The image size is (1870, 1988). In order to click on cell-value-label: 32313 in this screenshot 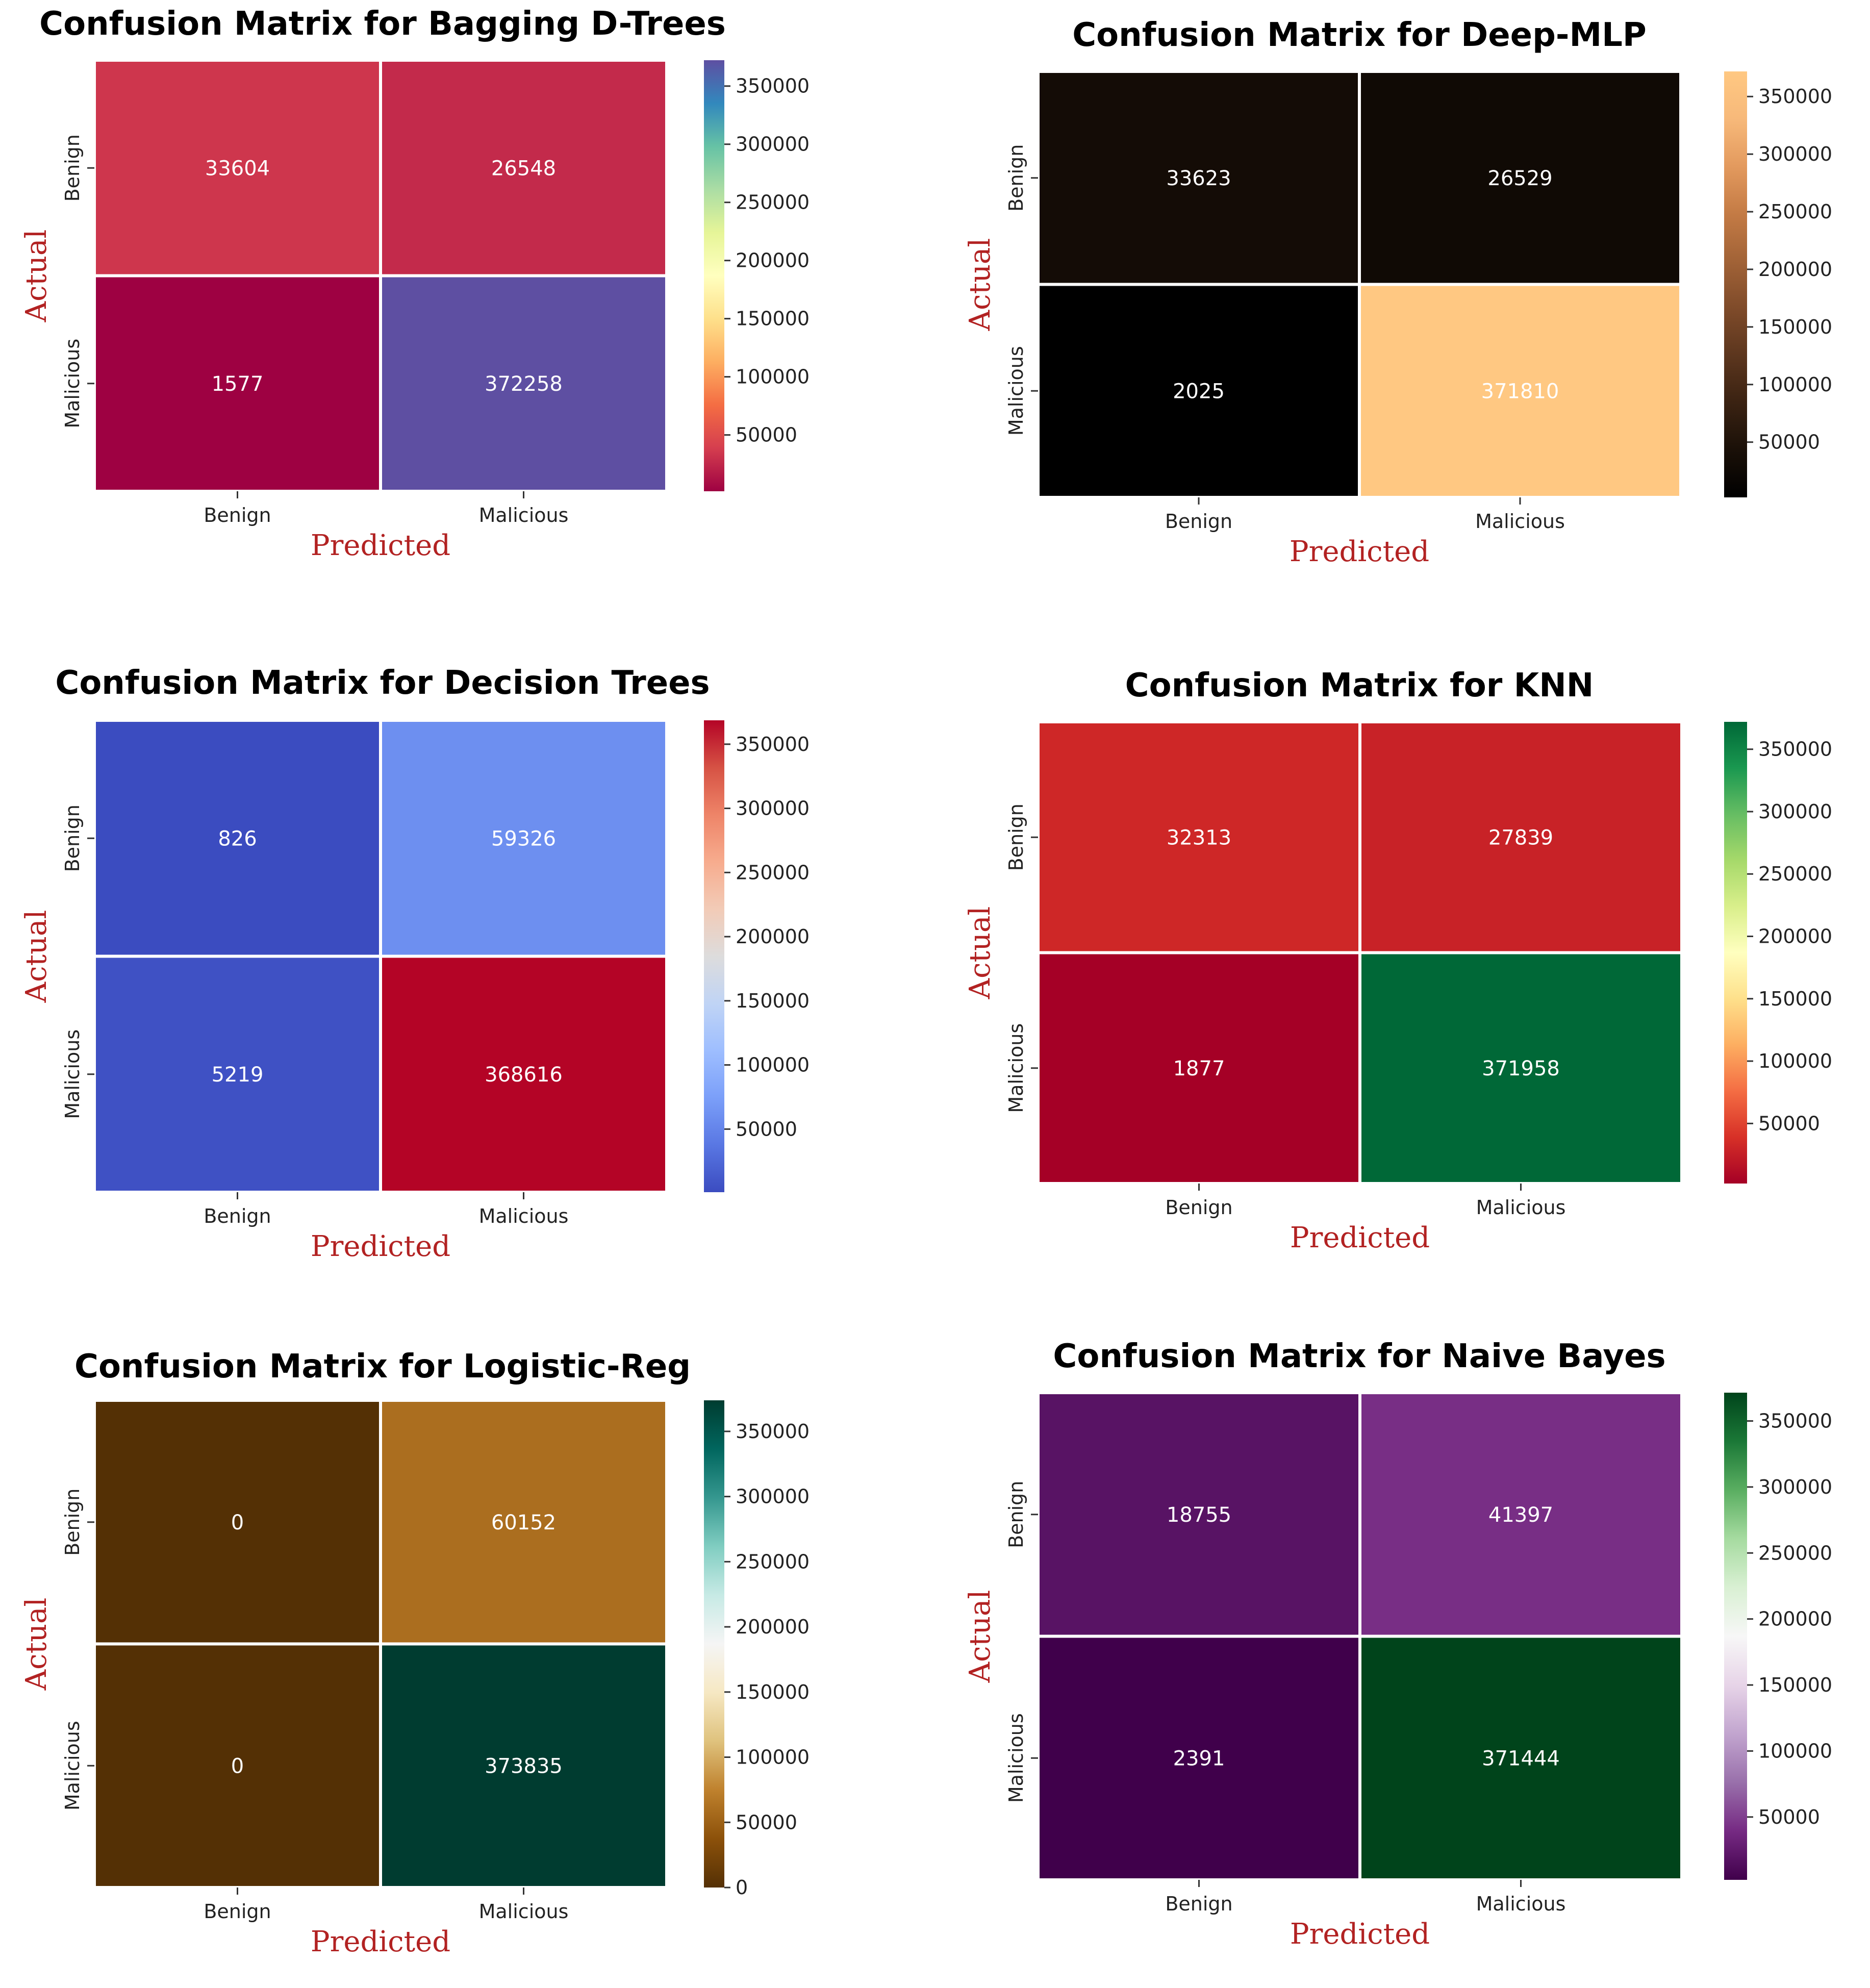, I will do `click(1199, 837)`.